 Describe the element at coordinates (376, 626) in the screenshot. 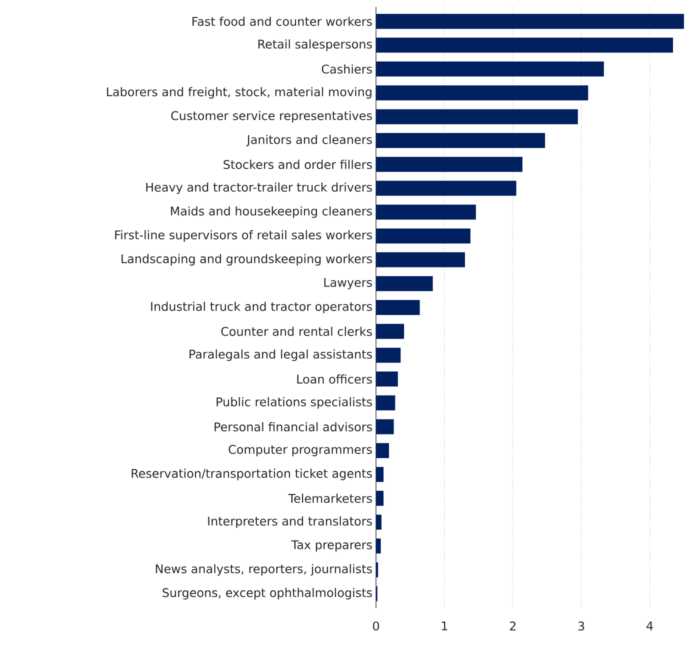

I see `x-tick-label: 0` at that location.